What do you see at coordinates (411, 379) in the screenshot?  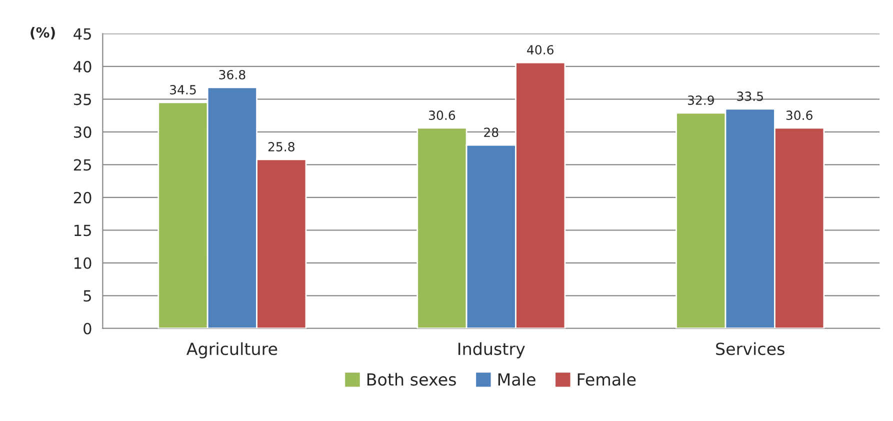 I see `legend-label: Both sexes` at bounding box center [411, 379].